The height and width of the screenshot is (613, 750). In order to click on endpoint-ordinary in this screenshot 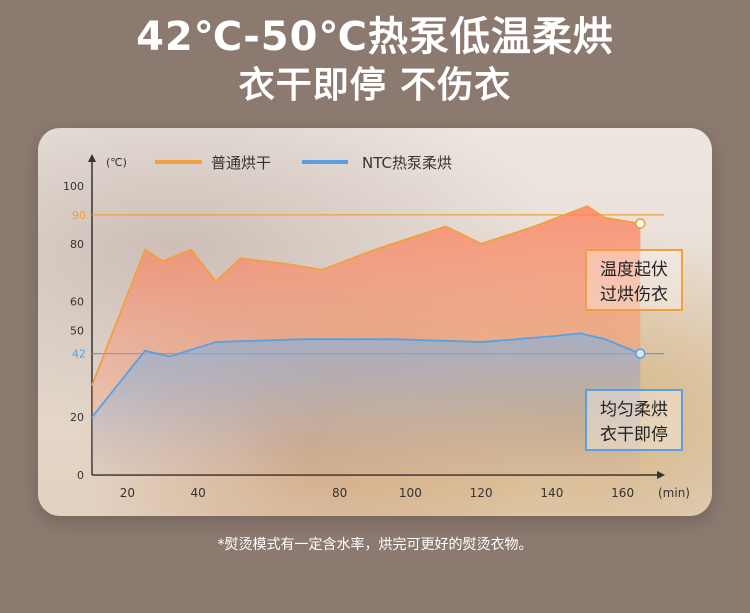, I will do `click(640, 223)`.